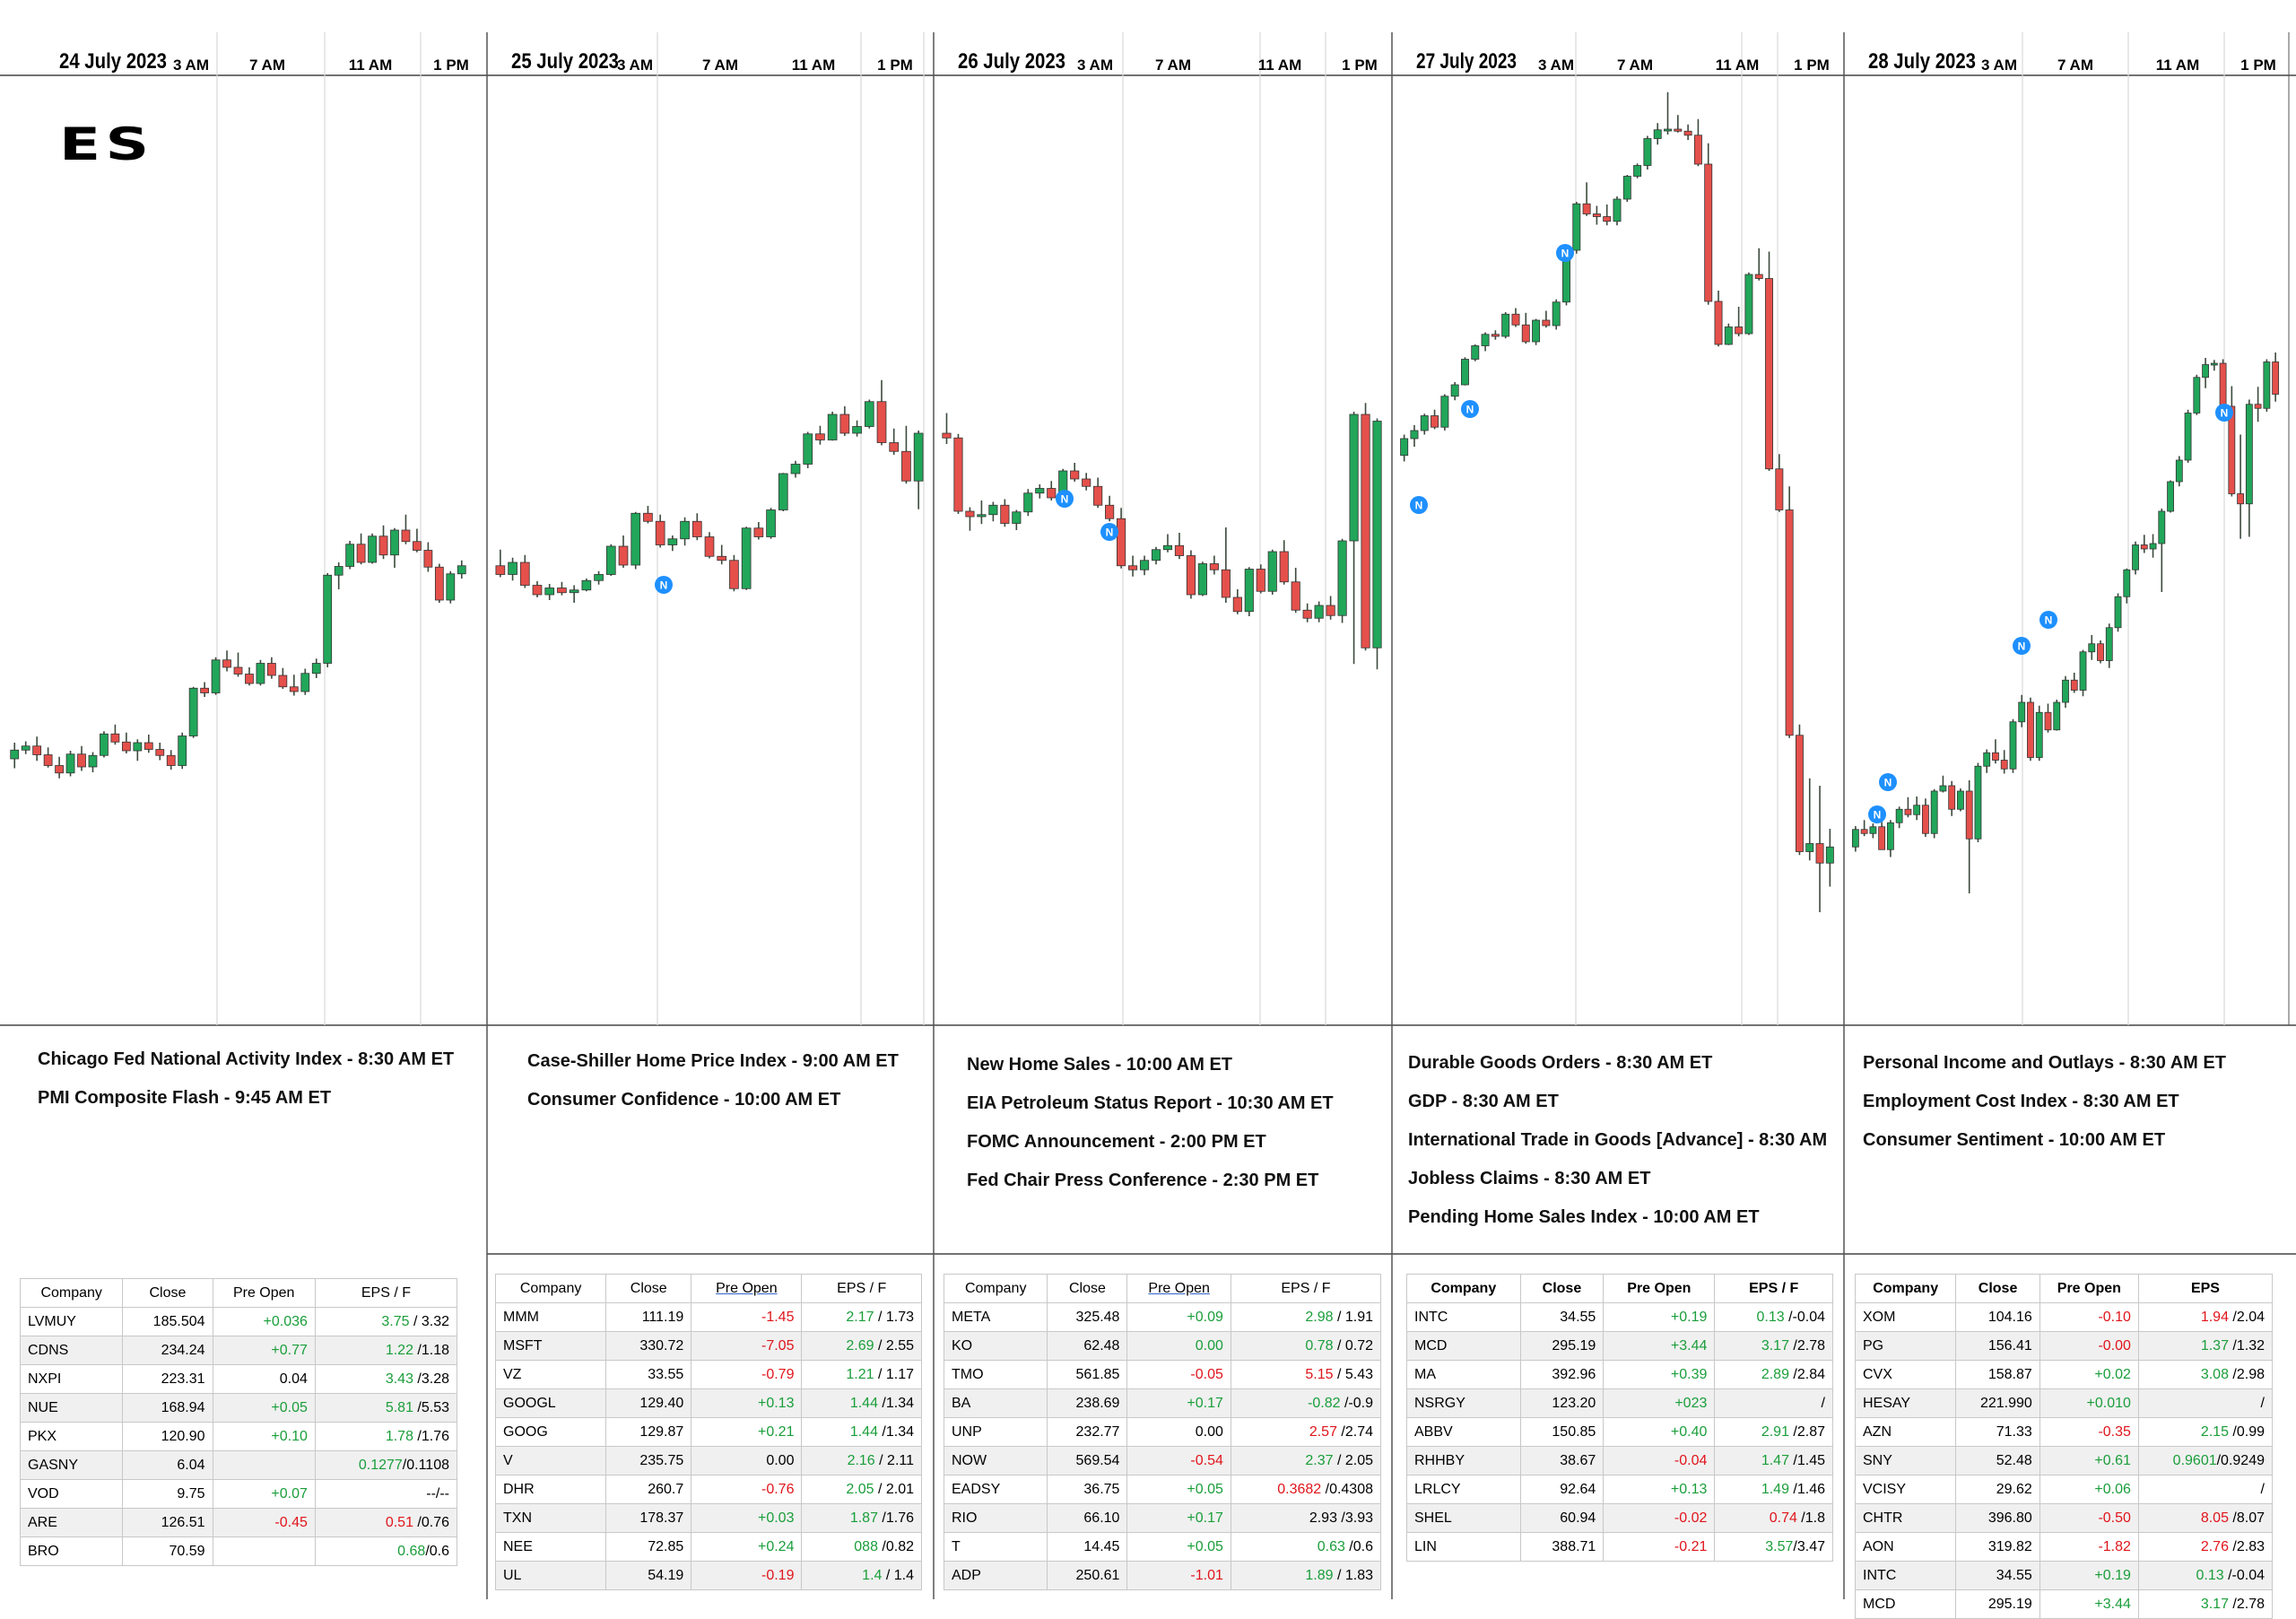  What do you see at coordinates (898, 1575) in the screenshot?
I see `eps-forecast: / 1.4` at bounding box center [898, 1575].